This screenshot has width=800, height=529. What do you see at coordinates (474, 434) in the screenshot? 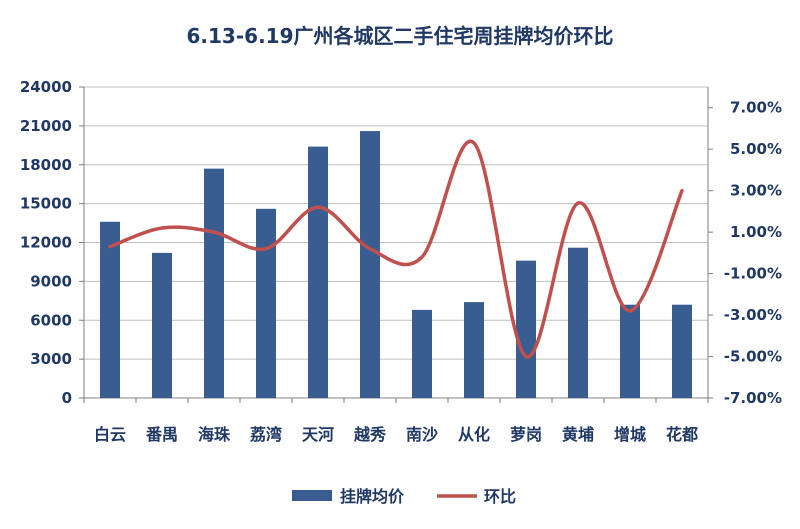
I see `x-axis-category-label: 从化` at bounding box center [474, 434].